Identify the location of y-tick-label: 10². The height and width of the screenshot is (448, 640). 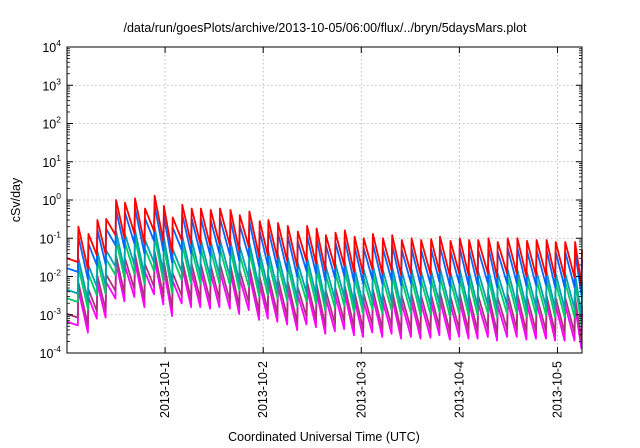
(51, 123).